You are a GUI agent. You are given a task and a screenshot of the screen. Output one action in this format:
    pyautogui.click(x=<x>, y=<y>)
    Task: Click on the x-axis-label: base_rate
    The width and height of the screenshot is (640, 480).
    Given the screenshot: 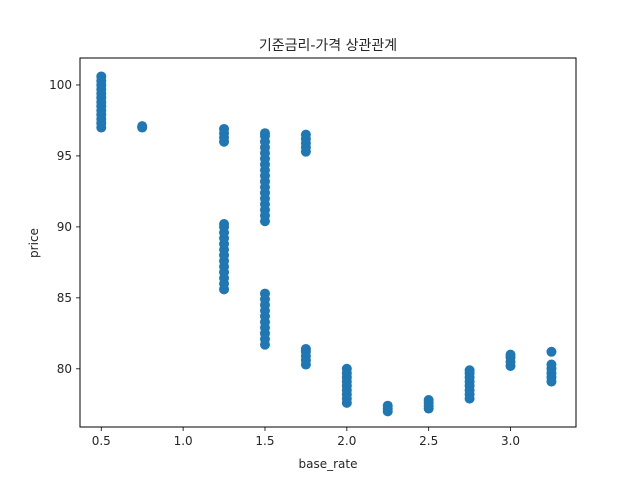 What is the action you would take?
    pyautogui.click(x=328, y=464)
    